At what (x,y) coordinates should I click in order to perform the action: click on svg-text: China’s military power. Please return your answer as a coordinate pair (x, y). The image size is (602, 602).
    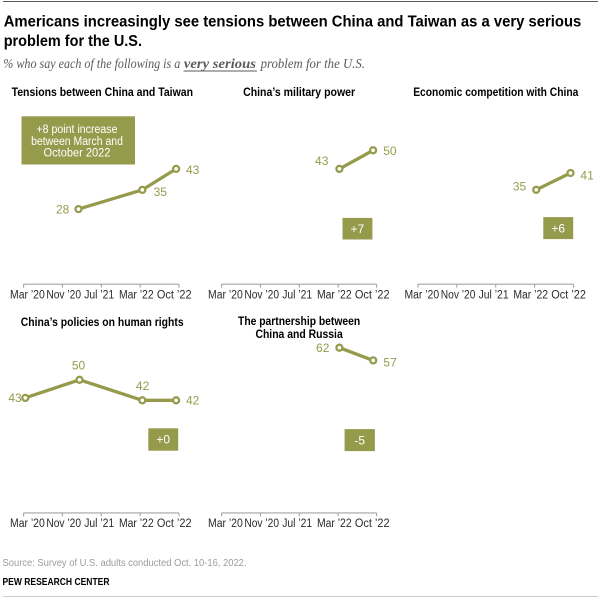
    Looking at the image, I should click on (299, 92).